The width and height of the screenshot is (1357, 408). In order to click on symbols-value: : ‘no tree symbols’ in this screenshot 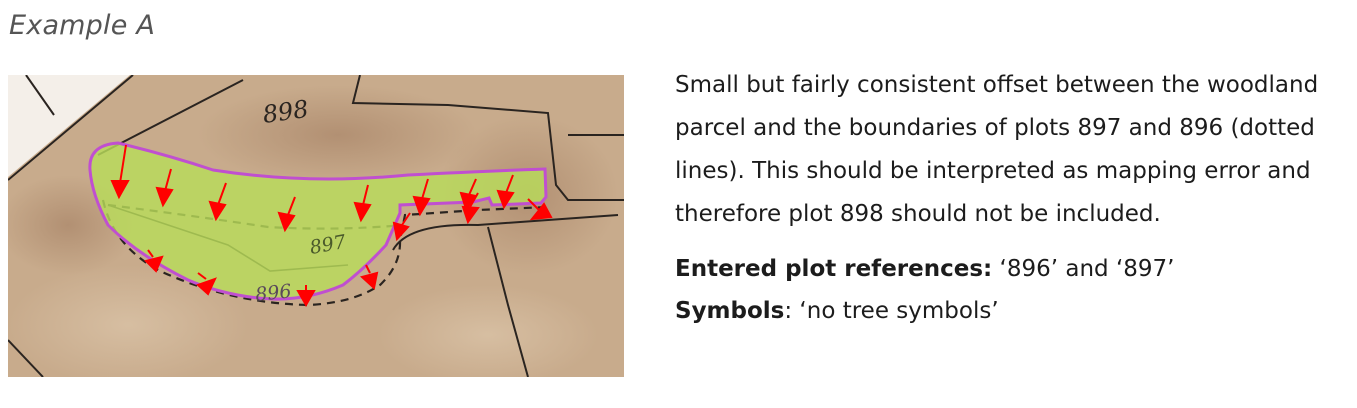, I will do `click(891, 311)`.